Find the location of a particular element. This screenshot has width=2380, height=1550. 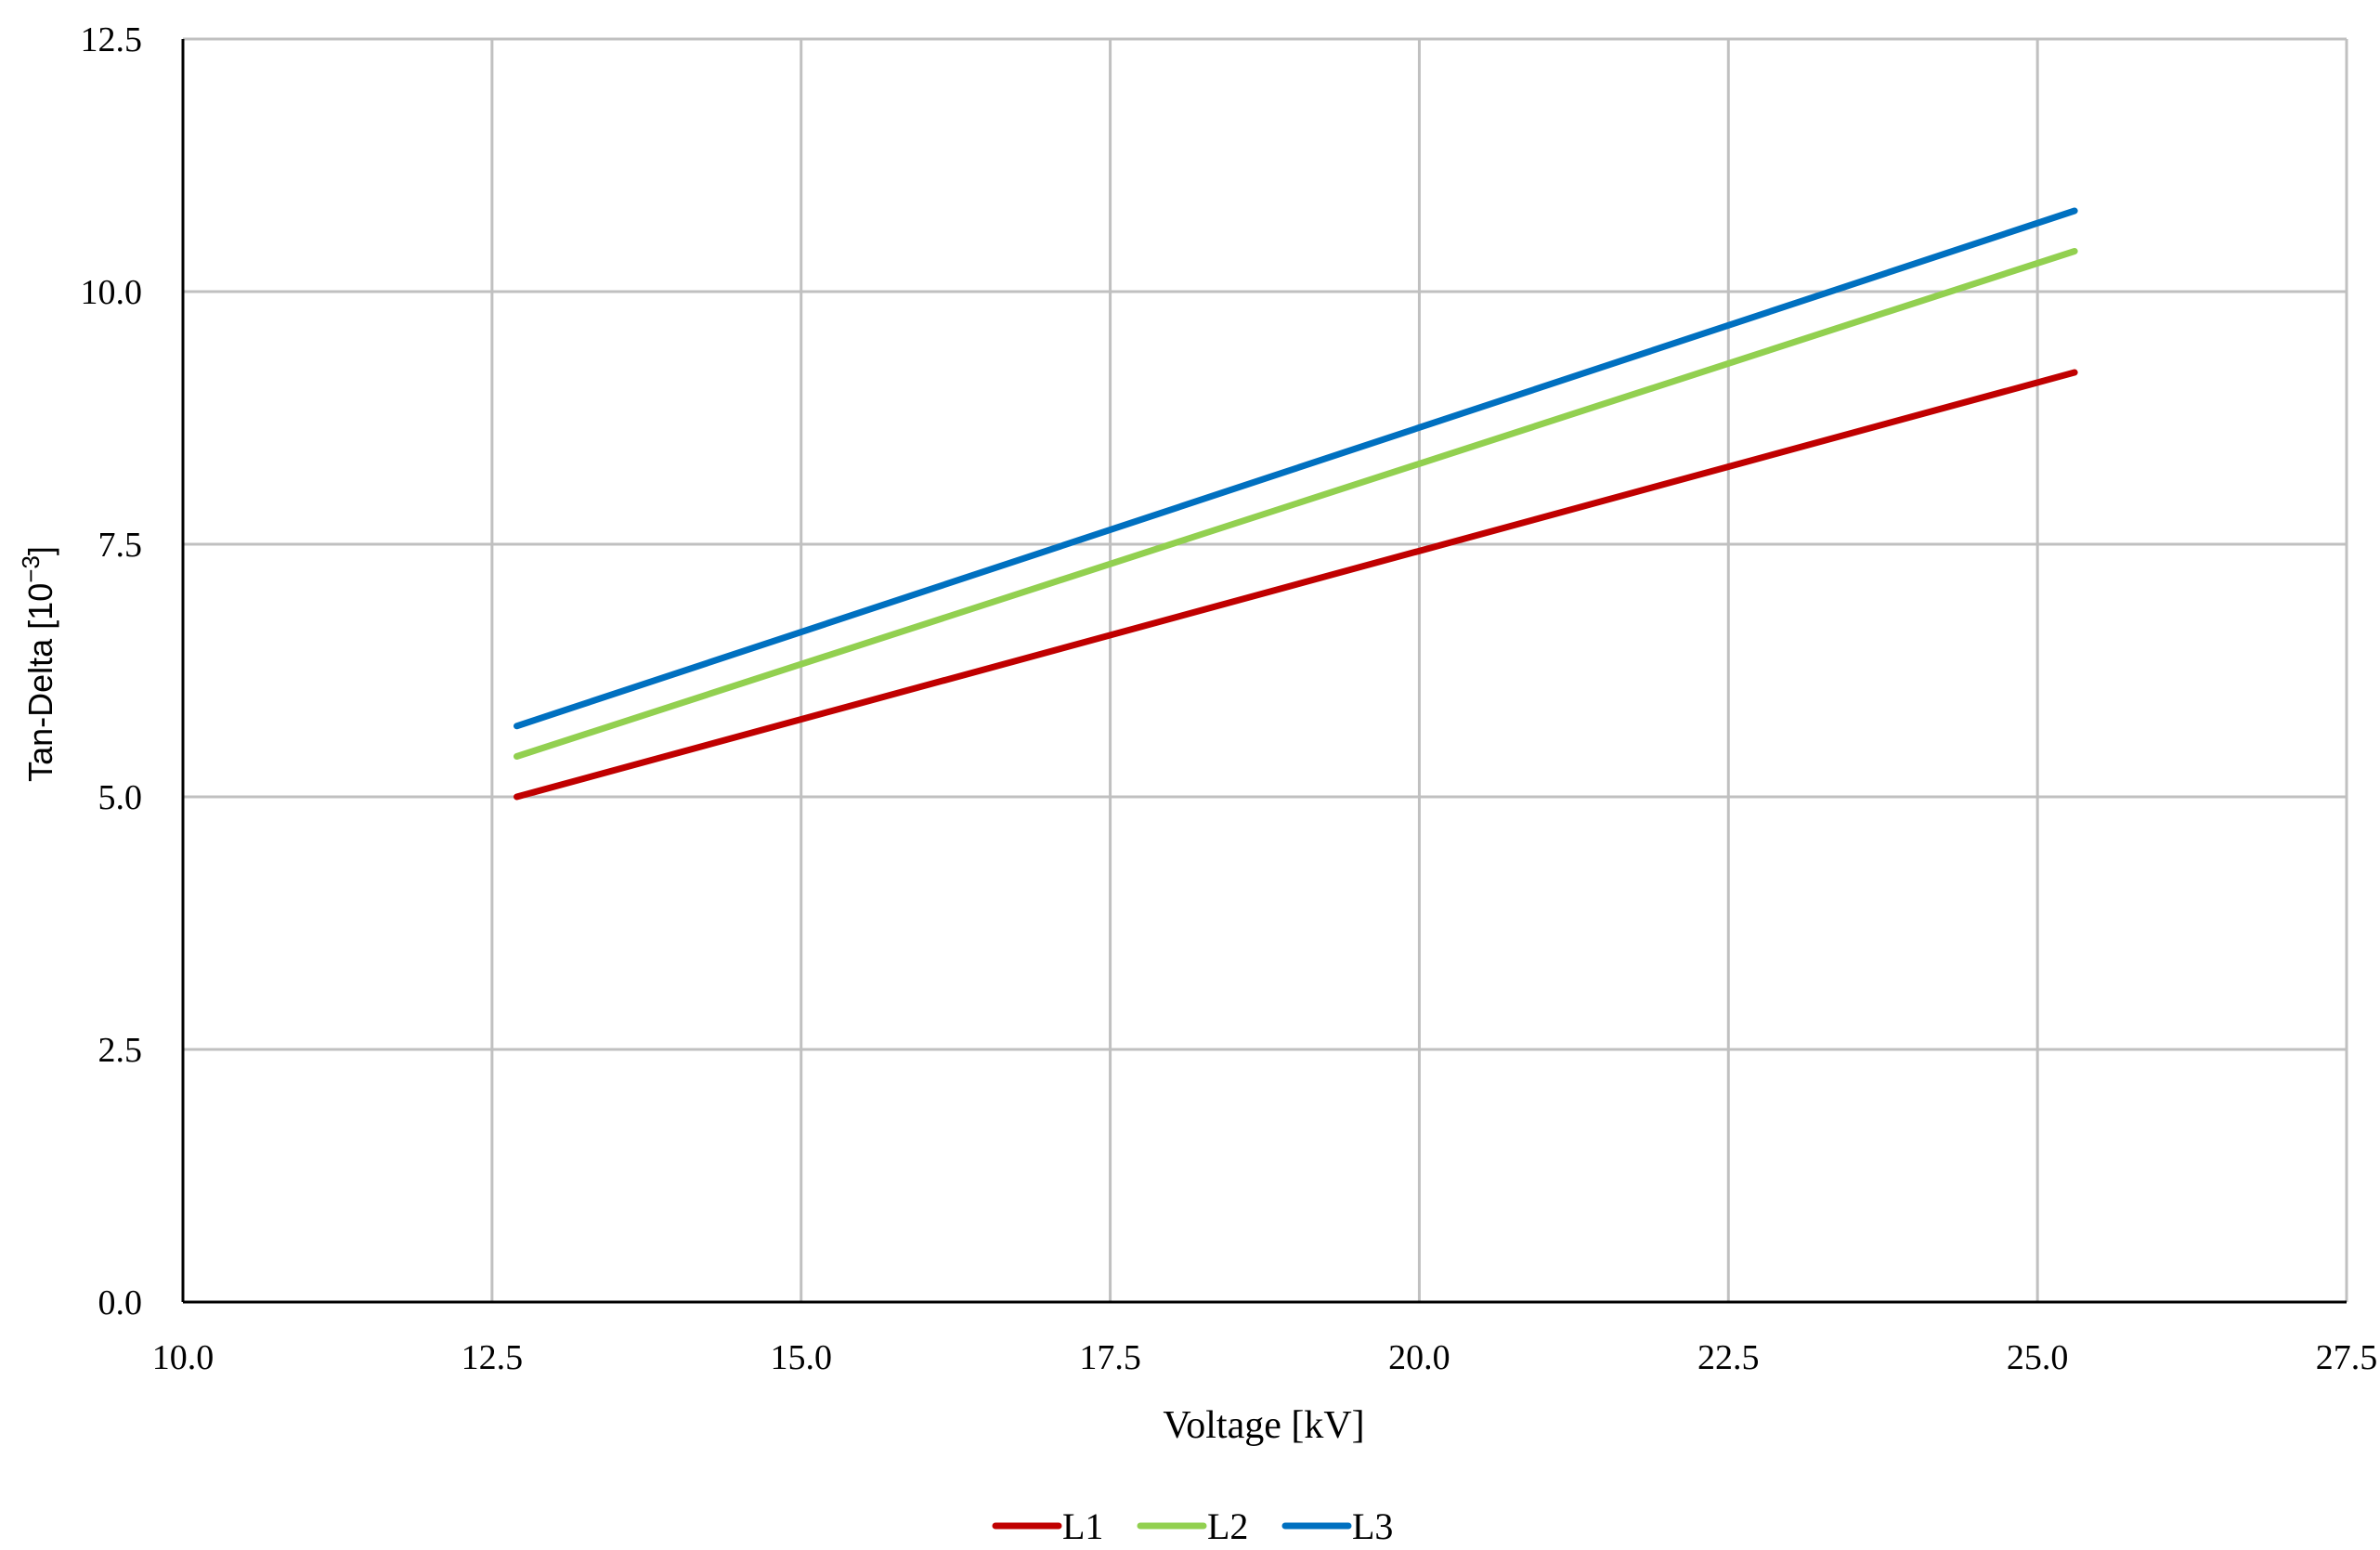

y-tick-label: 5.0 is located at coordinates (120, 797).